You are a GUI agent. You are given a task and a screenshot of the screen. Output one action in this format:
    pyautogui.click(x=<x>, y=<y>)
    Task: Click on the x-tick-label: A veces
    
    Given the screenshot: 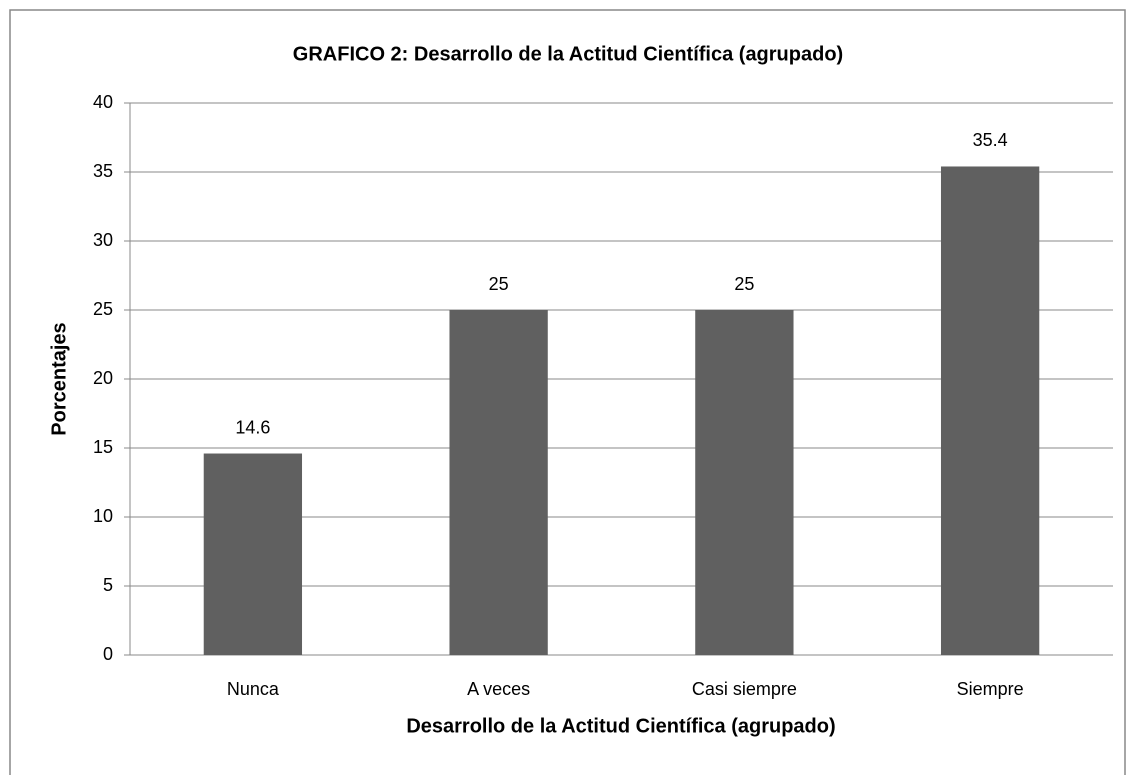 What is the action you would take?
    pyautogui.click(x=498, y=689)
    